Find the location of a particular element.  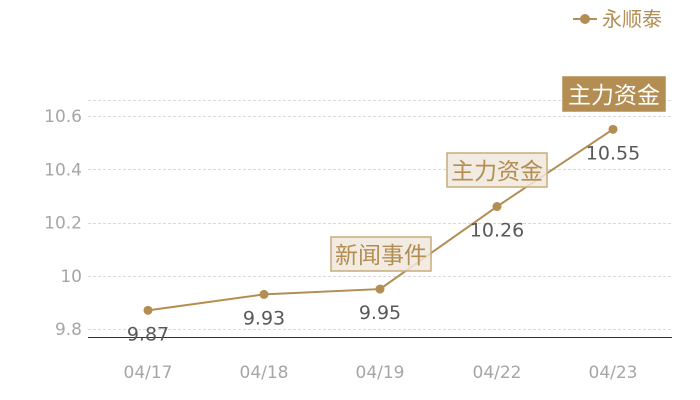

data-label: 9.93 is located at coordinates (264, 318).